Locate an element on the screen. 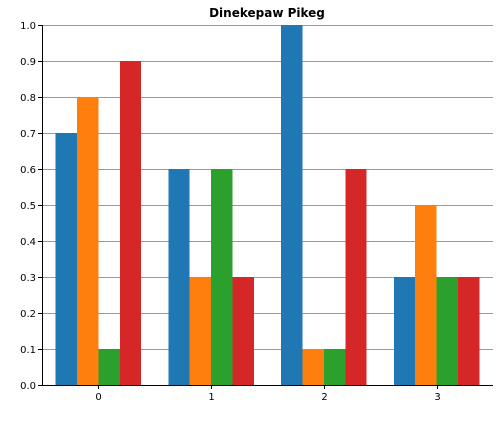 Image resolution: width=498 pixels, height=421 pixels. y-tick-label: 0.8 is located at coordinates (28, 98).